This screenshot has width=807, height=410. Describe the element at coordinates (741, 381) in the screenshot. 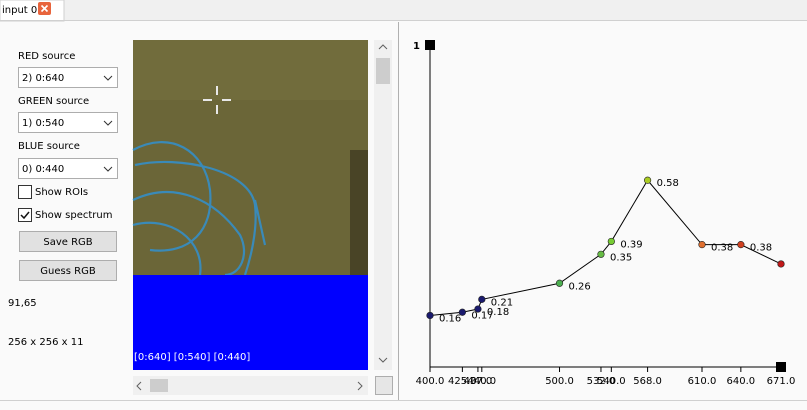

I see `x-tick-label: 640.0` at that location.